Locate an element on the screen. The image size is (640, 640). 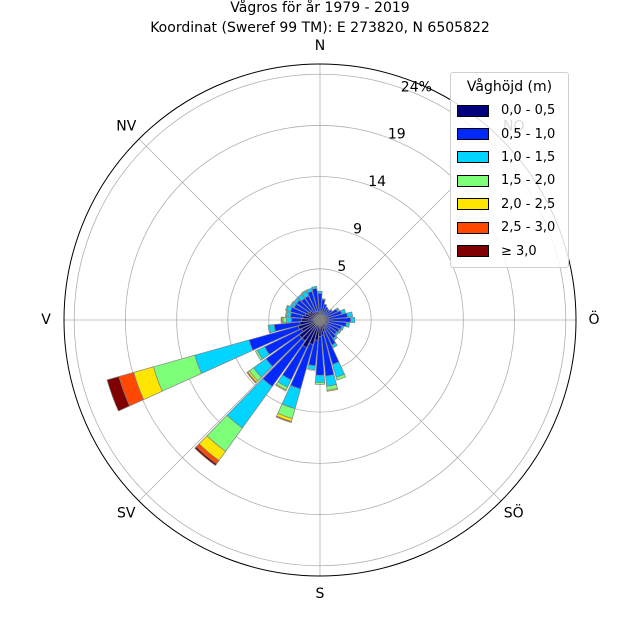
rose-bars is located at coordinates (231, 376).